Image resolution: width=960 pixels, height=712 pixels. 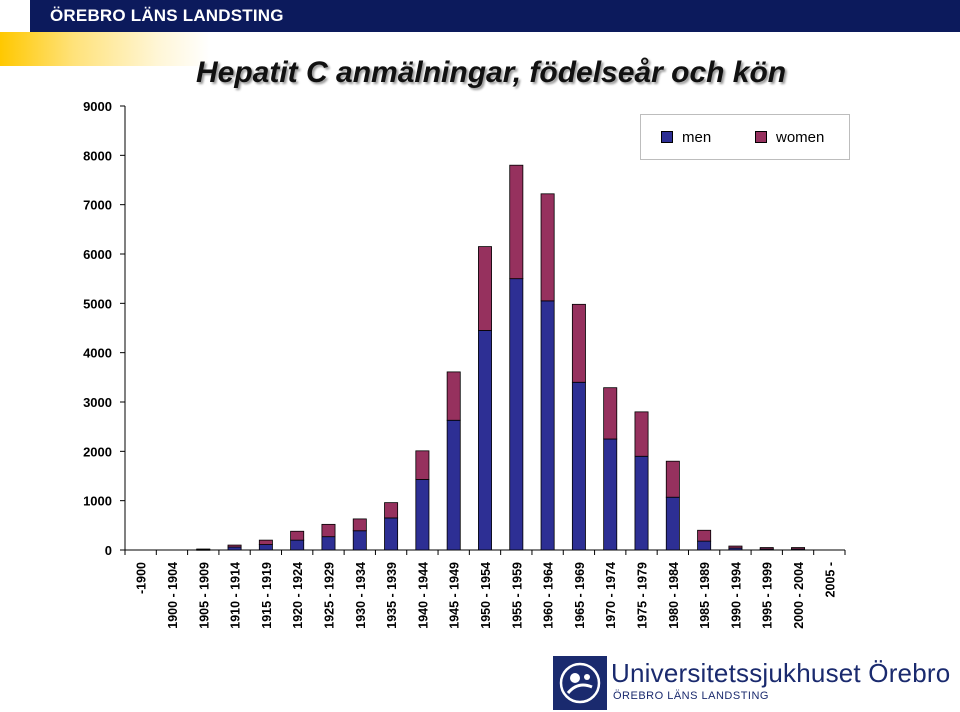 I want to click on chart-legend: men women, so click(x=745, y=137).